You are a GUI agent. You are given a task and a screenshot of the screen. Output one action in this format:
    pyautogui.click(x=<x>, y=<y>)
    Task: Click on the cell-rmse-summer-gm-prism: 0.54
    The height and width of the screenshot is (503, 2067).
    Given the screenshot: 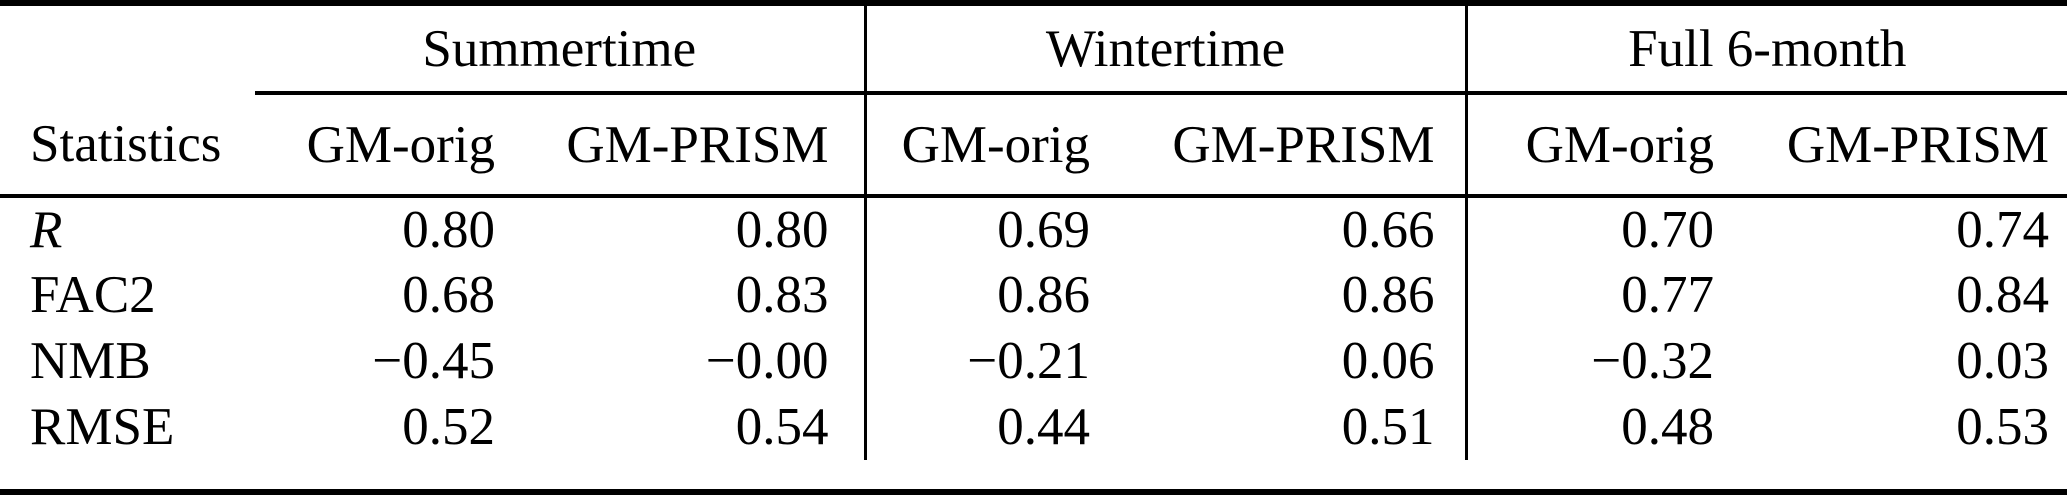 What is the action you would take?
    pyautogui.click(x=782, y=427)
    